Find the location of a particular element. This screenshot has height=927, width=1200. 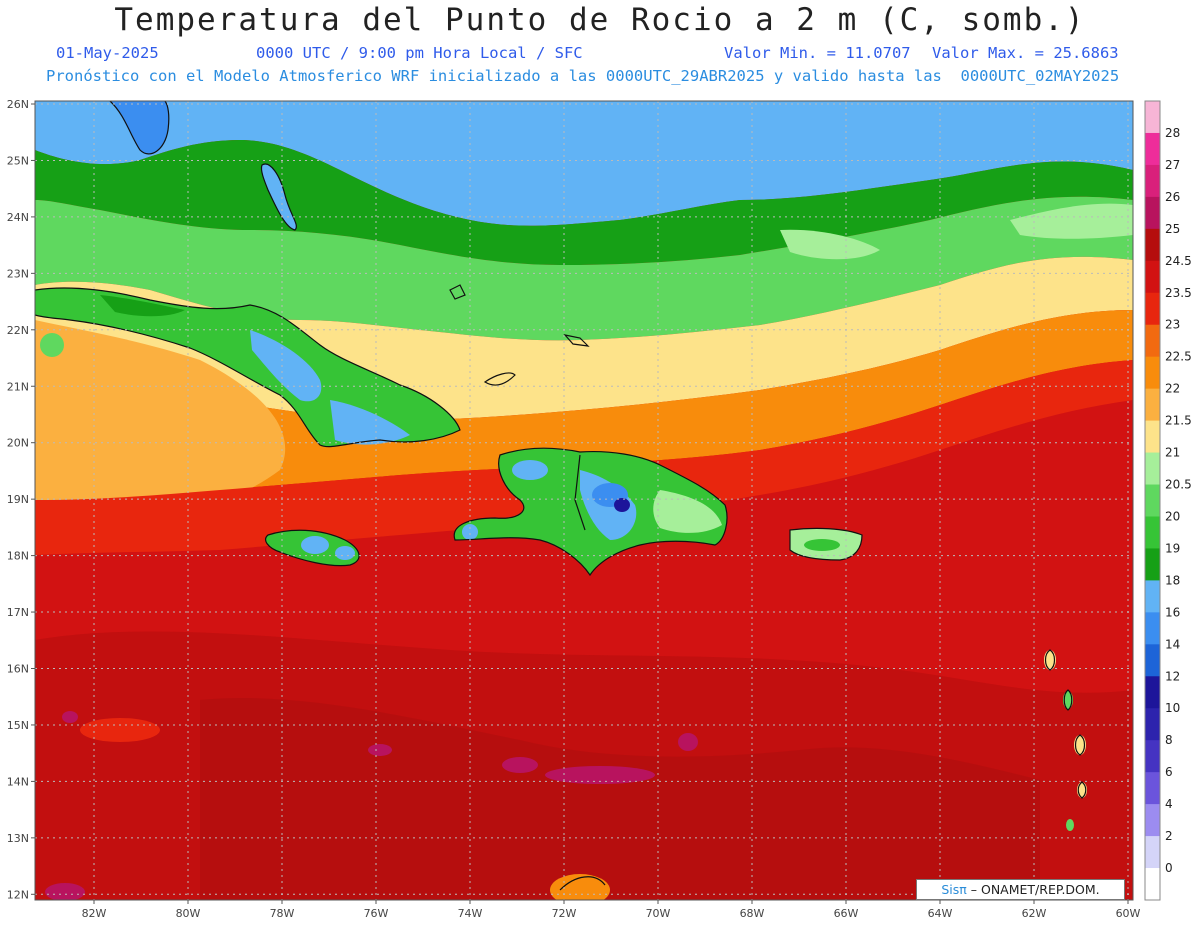

lon-label: 64W is located at coordinates (940, 913).